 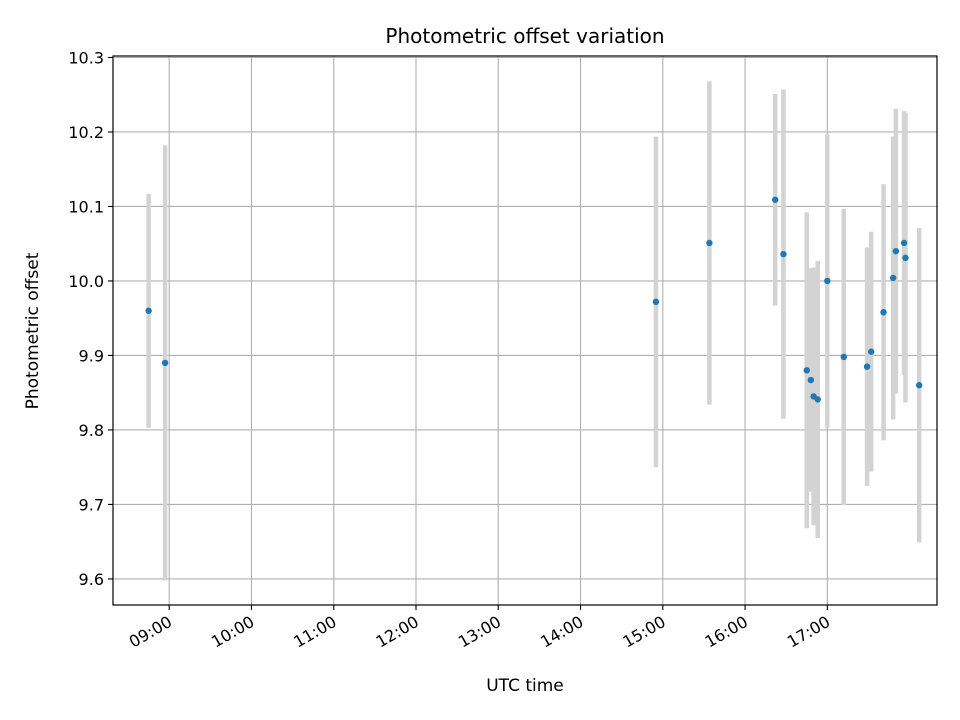 What do you see at coordinates (524, 36) in the screenshot?
I see `chart-title: Photometric offset variation` at bounding box center [524, 36].